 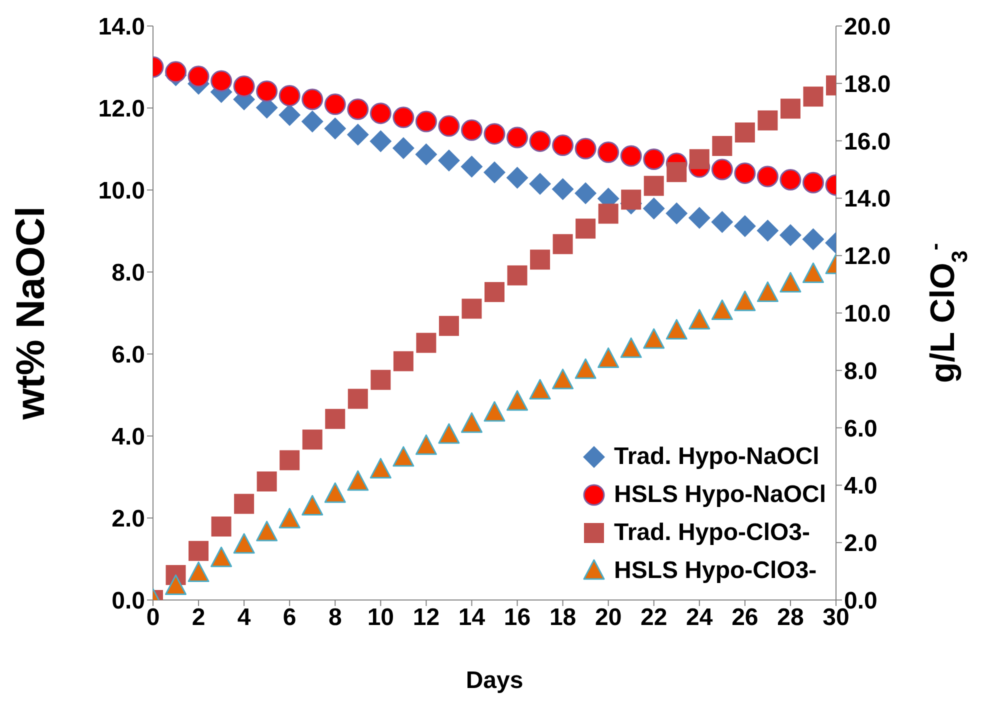 I want to click on x-tick-label: 24, so click(x=700, y=618).